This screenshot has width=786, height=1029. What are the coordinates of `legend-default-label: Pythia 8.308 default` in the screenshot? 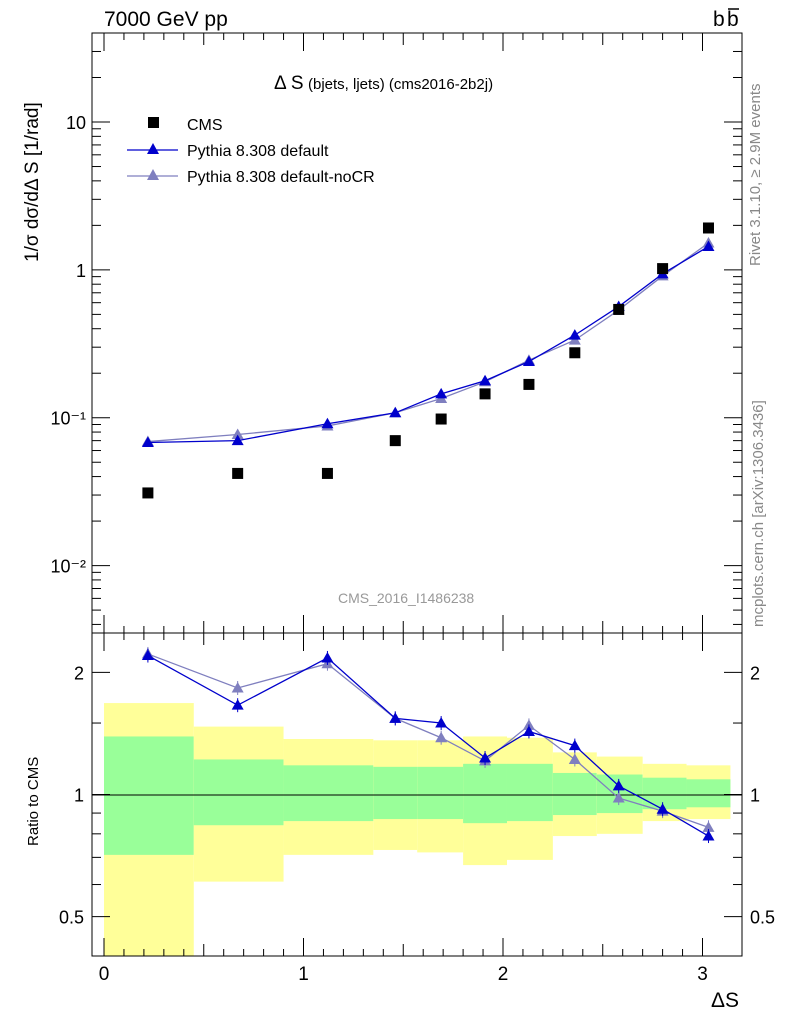 It's located at (258, 151).